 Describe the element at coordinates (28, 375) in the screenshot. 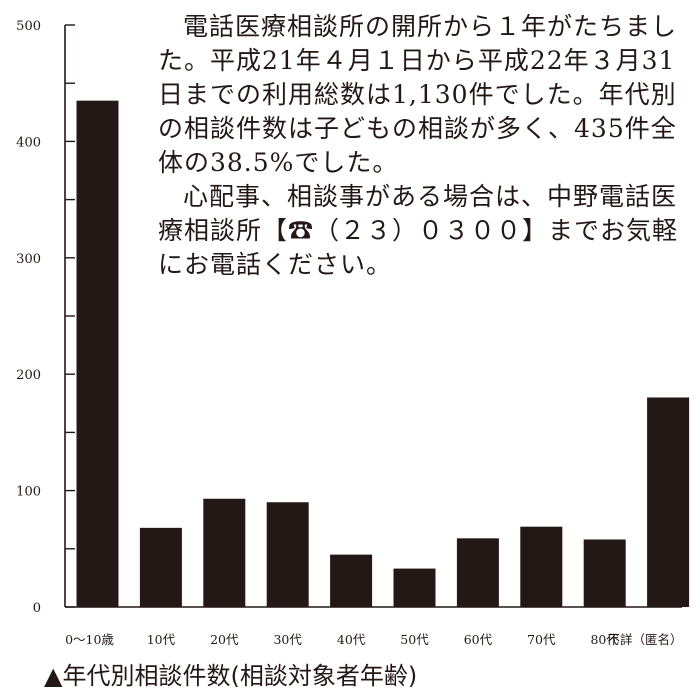

I see `y-tick-label: 200` at that location.